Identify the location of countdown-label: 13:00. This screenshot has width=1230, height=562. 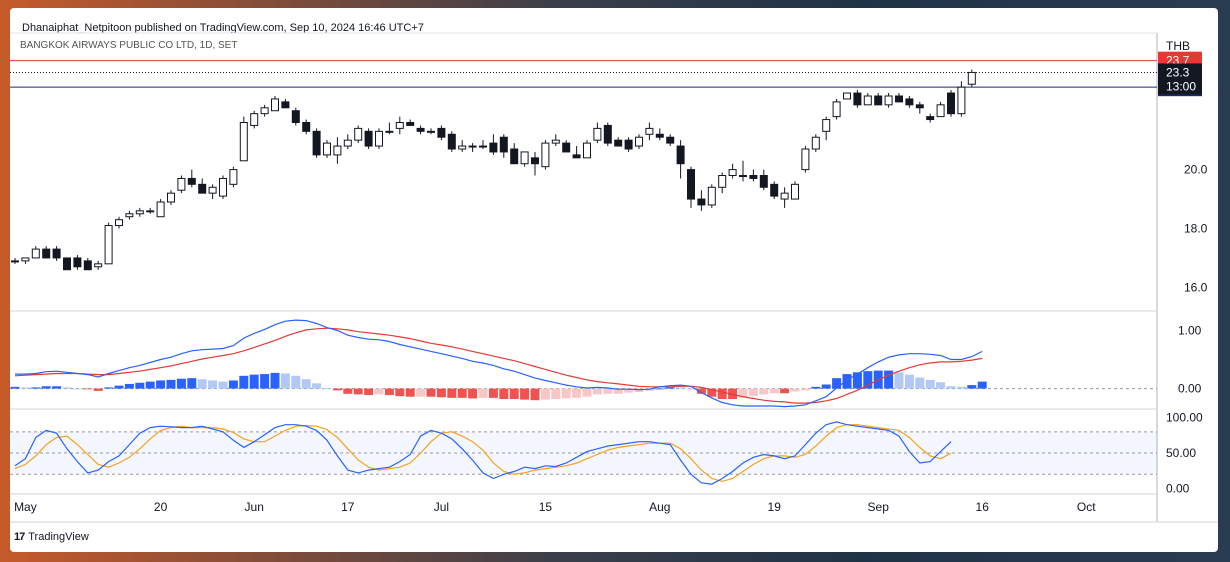
(1181, 86).